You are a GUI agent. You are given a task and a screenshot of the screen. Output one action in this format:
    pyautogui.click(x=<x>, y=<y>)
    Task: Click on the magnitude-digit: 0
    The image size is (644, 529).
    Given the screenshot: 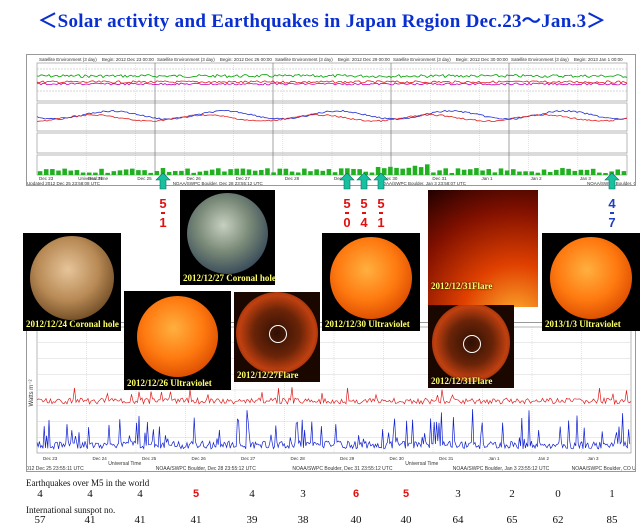 What is the action you would take?
    pyautogui.click(x=347, y=222)
    